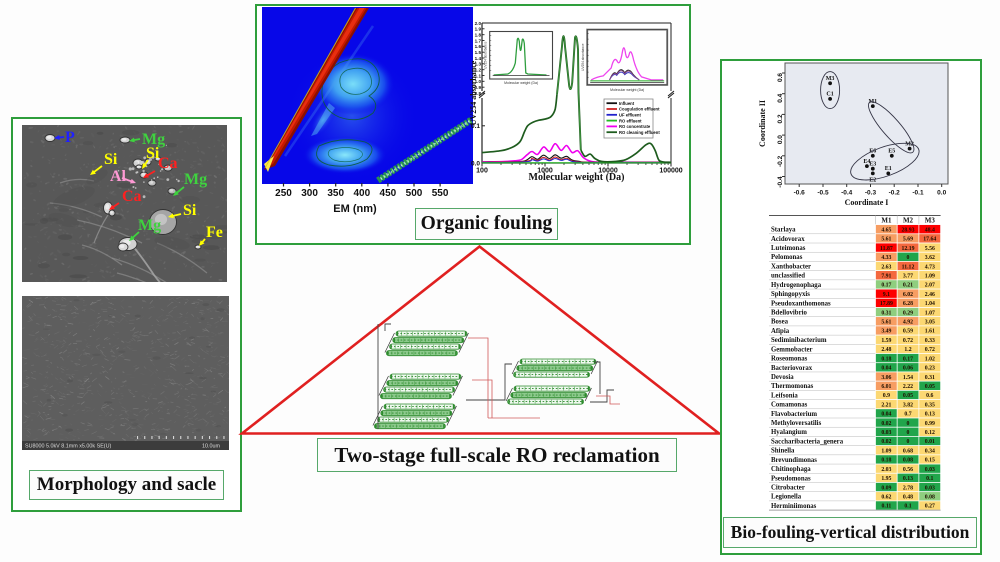  What do you see at coordinates (886, 359) in the screenshot?
I see `svg-text: 0.18` at bounding box center [886, 359].